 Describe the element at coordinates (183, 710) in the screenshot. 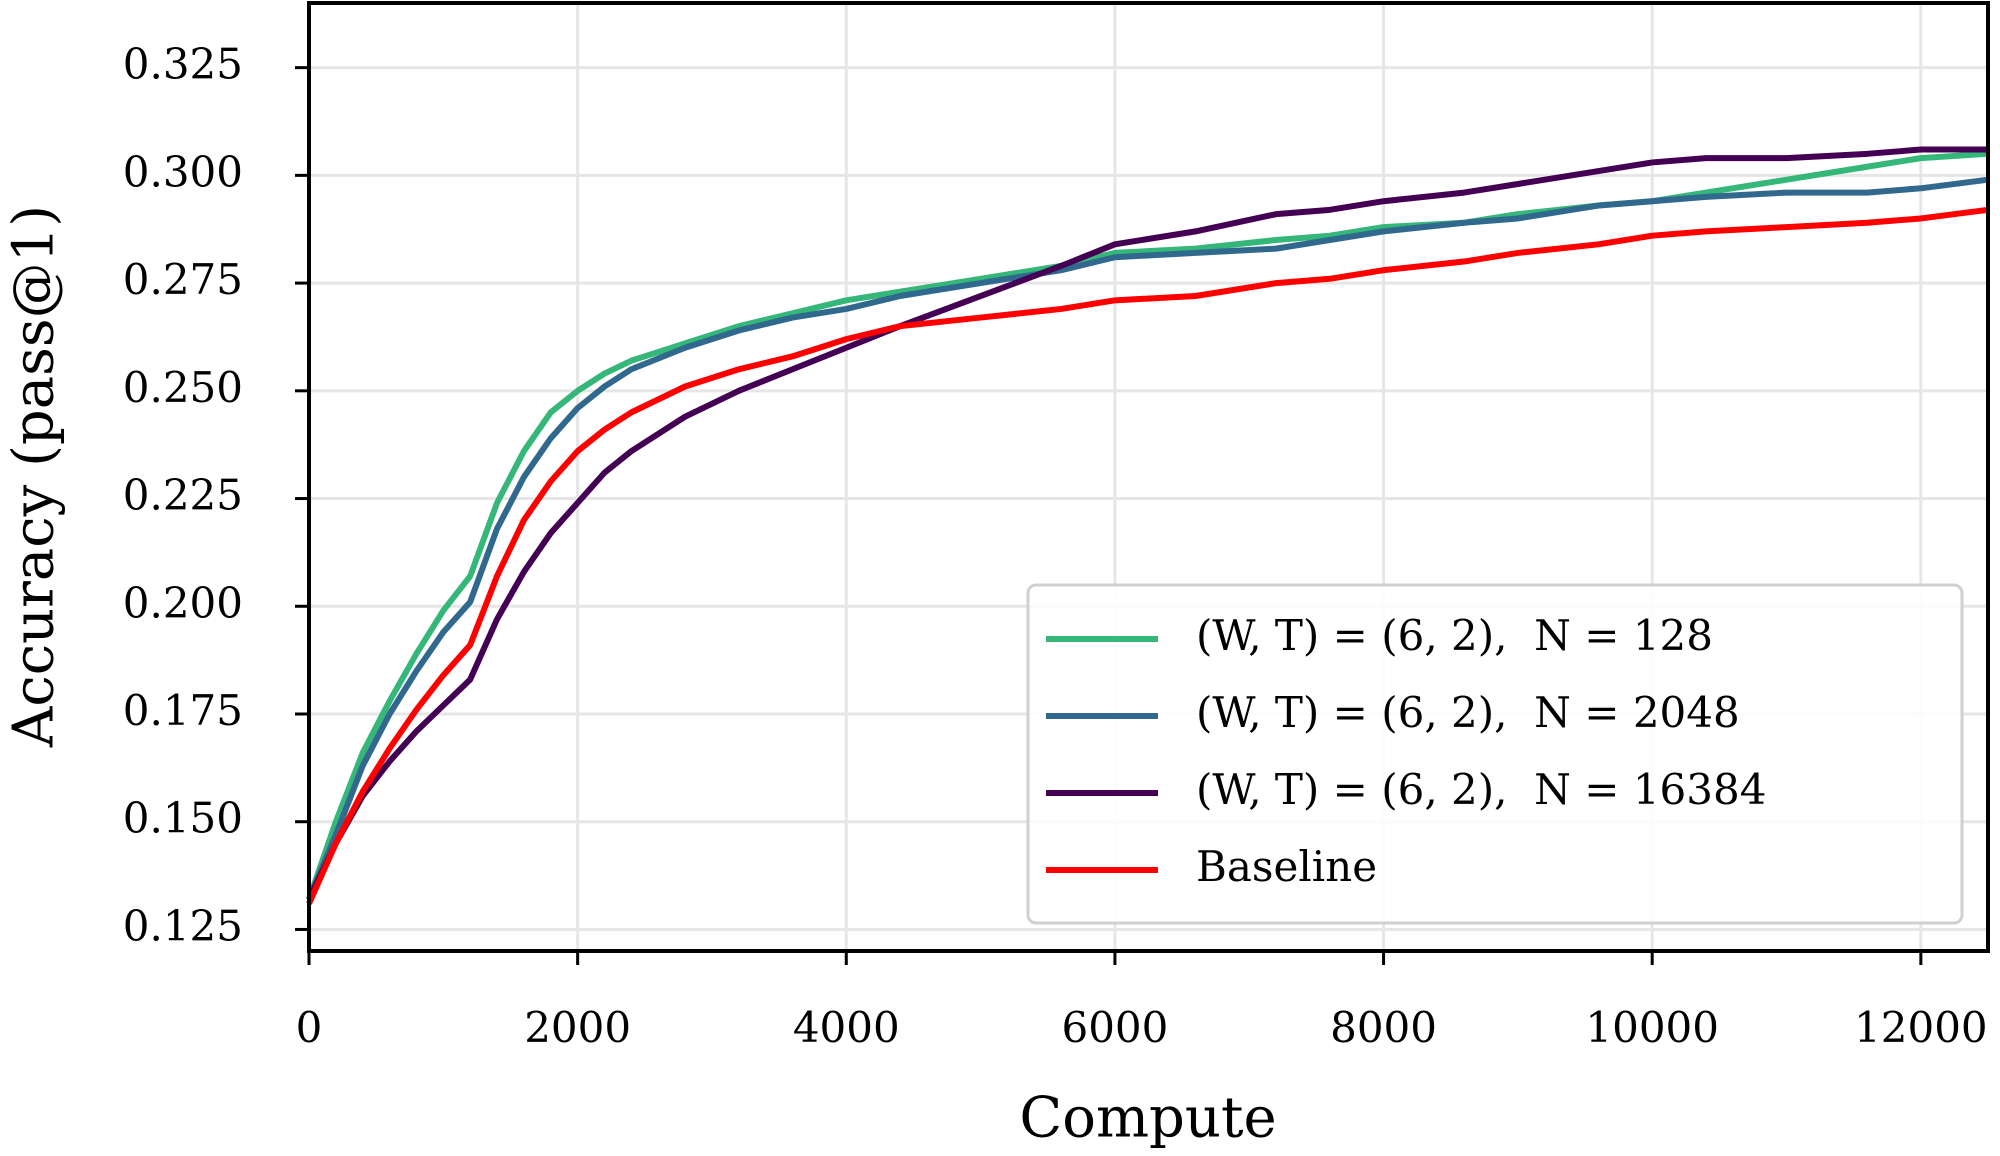

I see `y-tick-label: 0.175` at that location.